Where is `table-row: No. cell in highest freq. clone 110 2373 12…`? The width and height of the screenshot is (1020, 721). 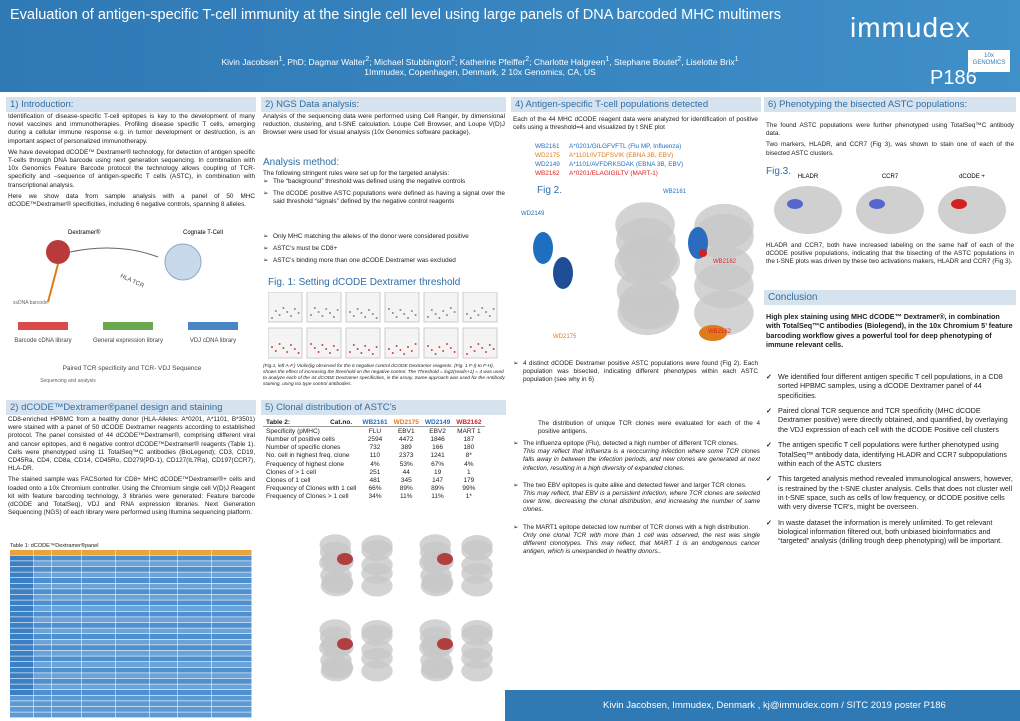
table-row: No. cell in highest freq. clone 110 2373 12… is located at coordinates (374, 456).